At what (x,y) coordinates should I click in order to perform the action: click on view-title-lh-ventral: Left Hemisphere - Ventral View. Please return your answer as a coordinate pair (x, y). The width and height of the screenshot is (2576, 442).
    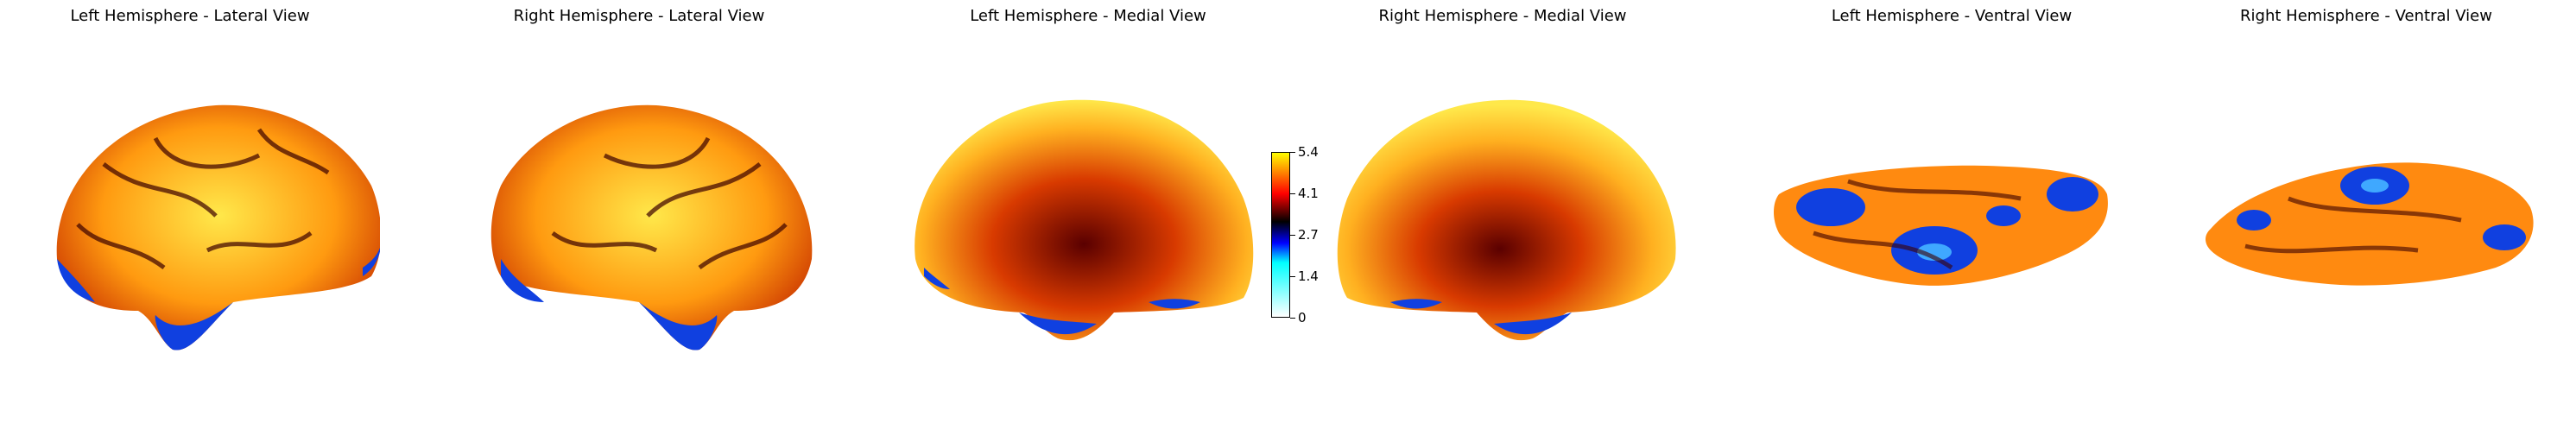
    Looking at the image, I should click on (1952, 16).